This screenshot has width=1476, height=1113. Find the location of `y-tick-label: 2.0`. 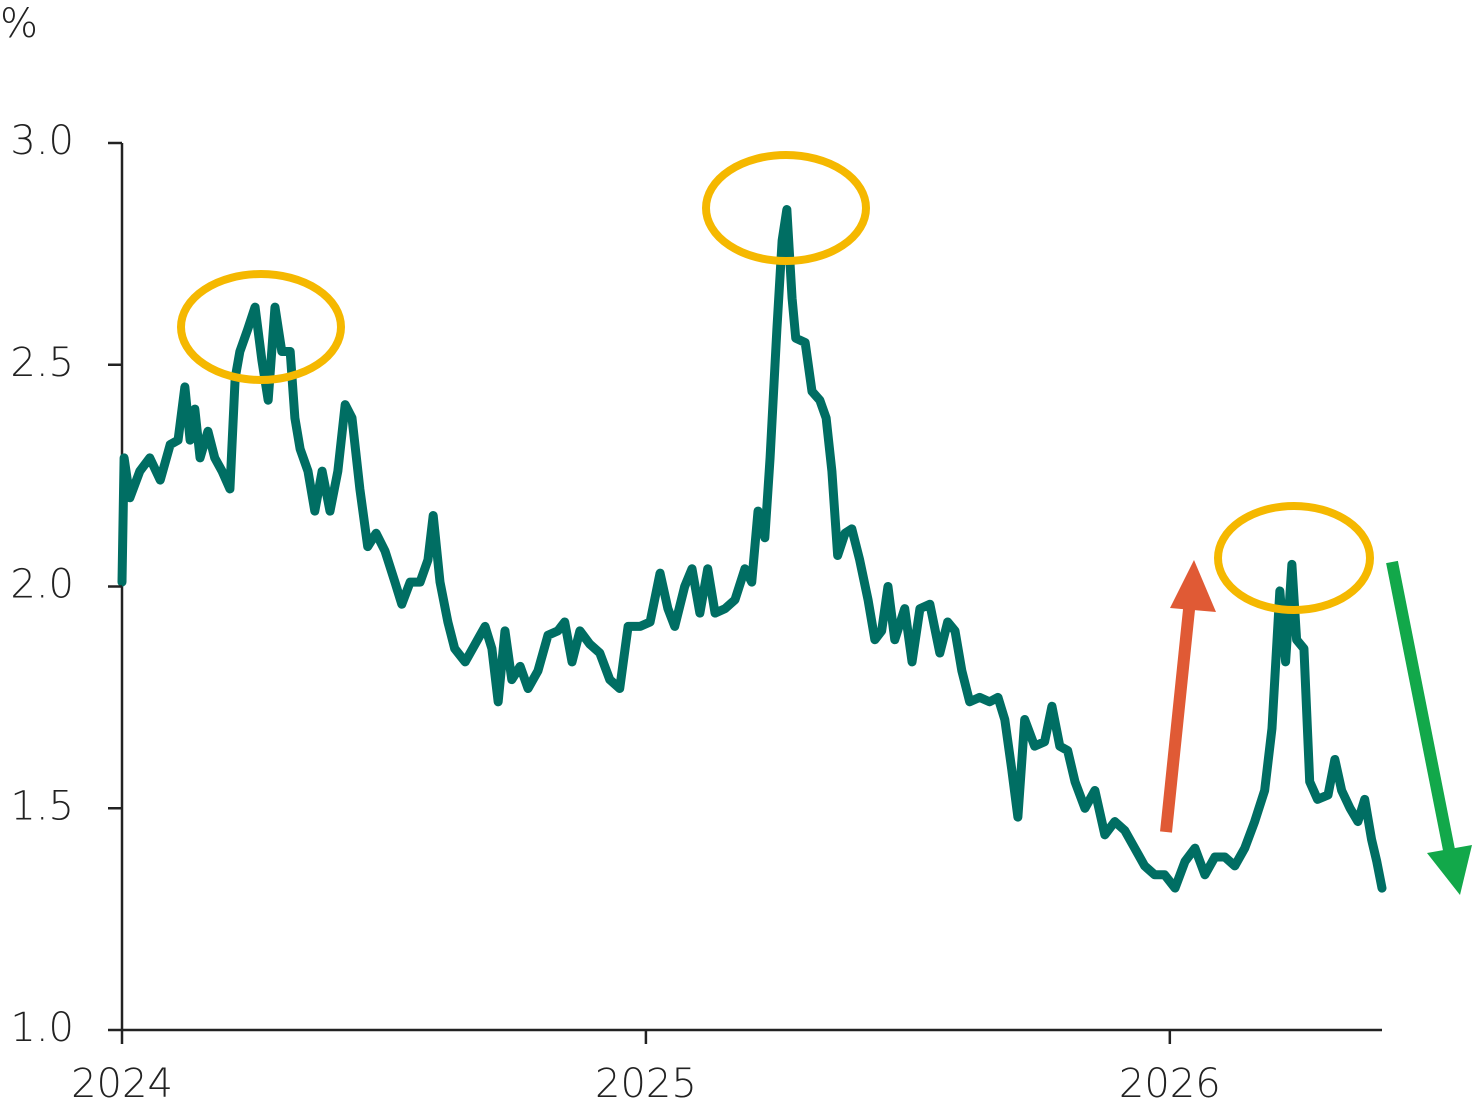

y-tick-label: 2.0 is located at coordinates (42, 585).